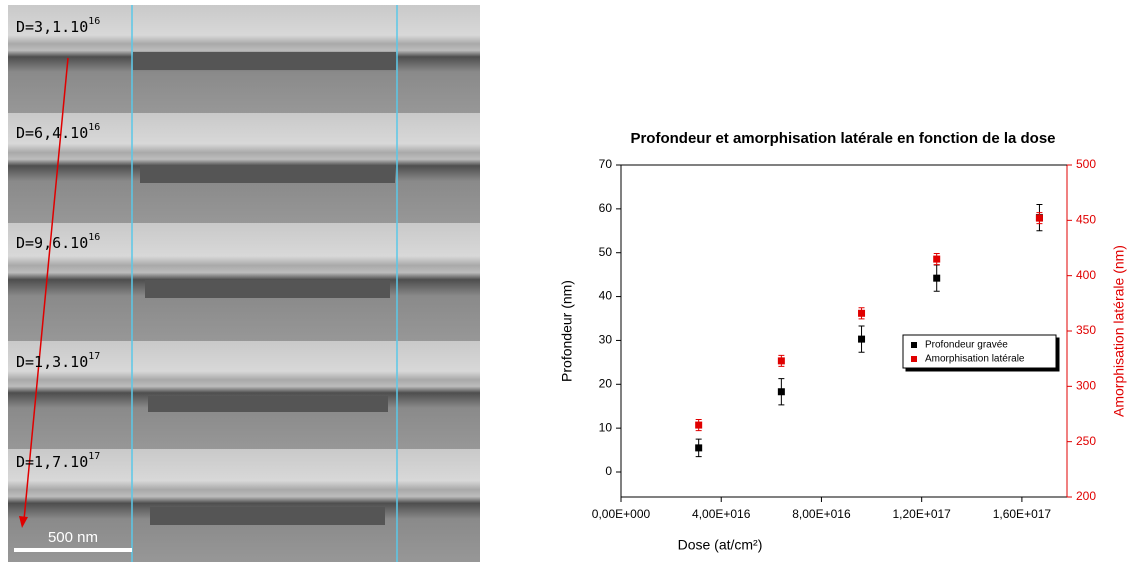 Image resolution: width=1132 pixels, height=567 pixels. I want to click on dose-text: D=3,1.10, so click(52, 27).